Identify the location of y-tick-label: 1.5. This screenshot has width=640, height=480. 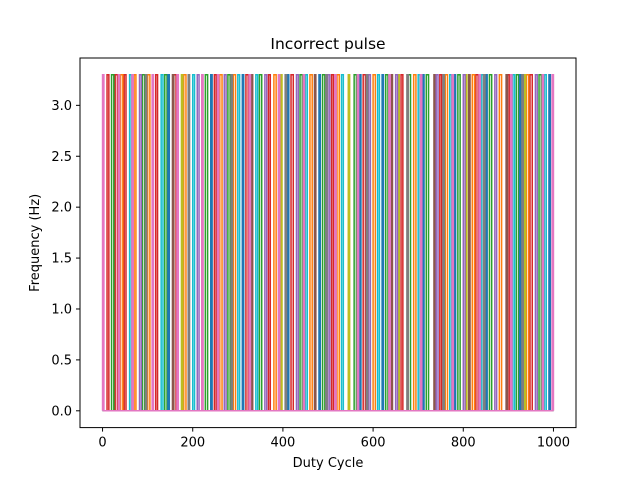
(61, 259).